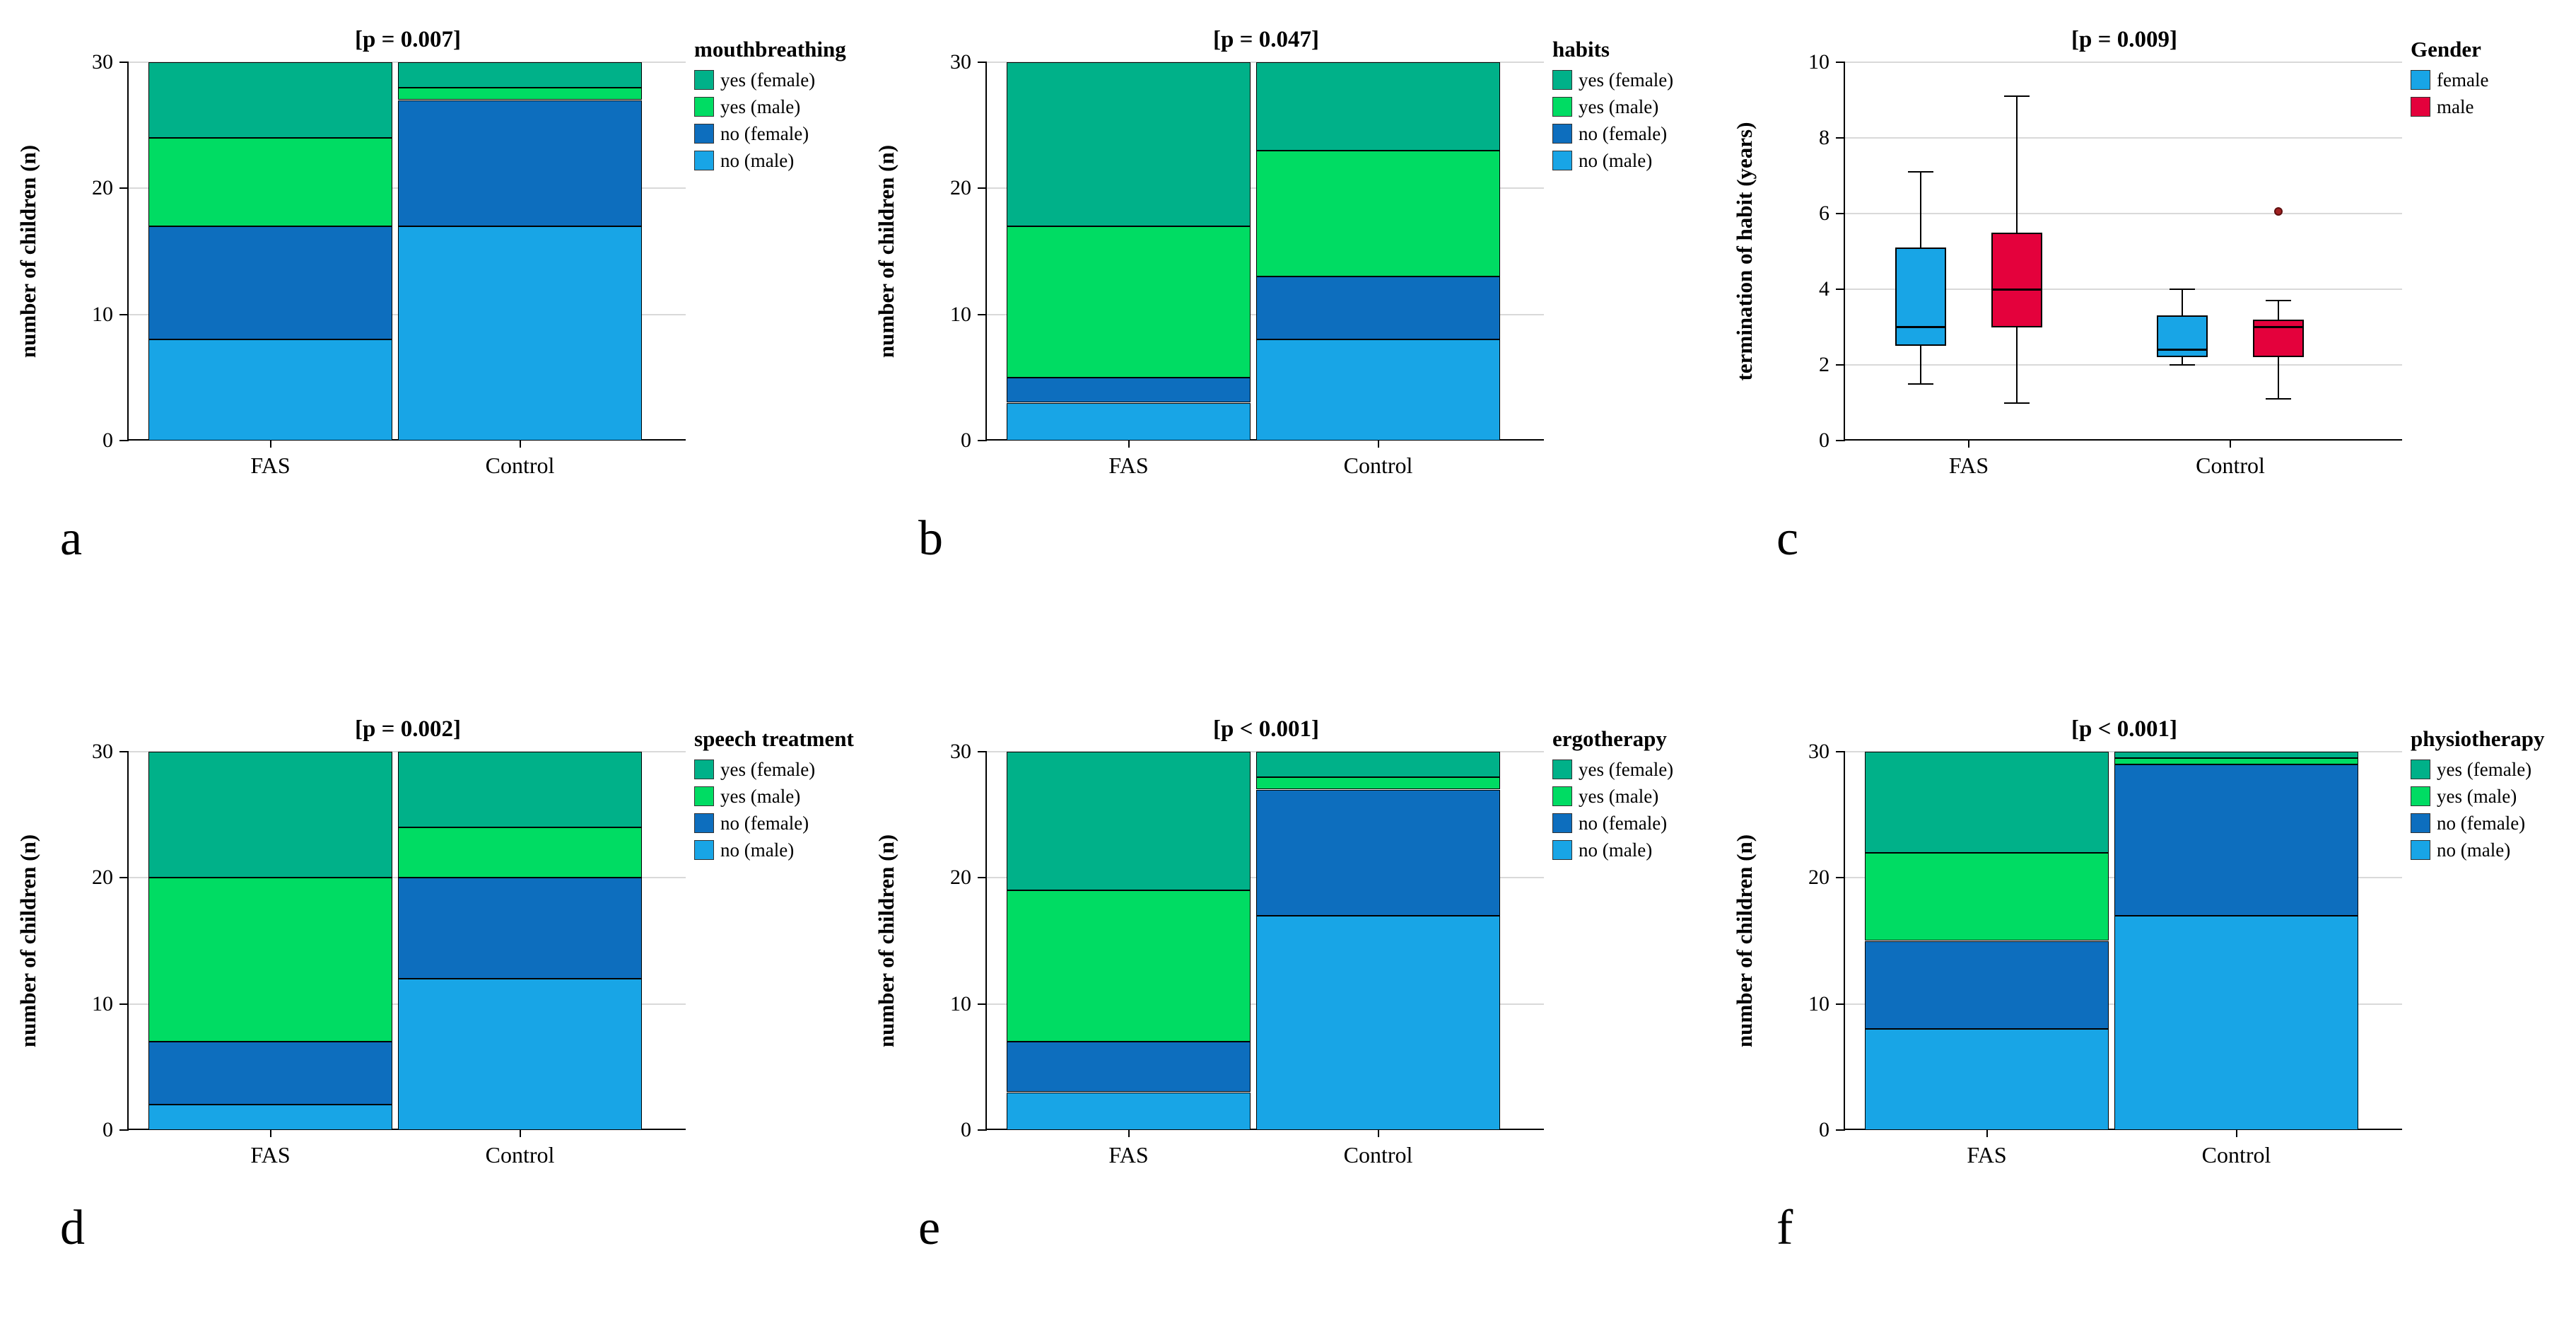 The height and width of the screenshot is (1333, 2576). Describe the element at coordinates (520, 163) in the screenshot. I see `bar-segment-control-no-female` at that location.